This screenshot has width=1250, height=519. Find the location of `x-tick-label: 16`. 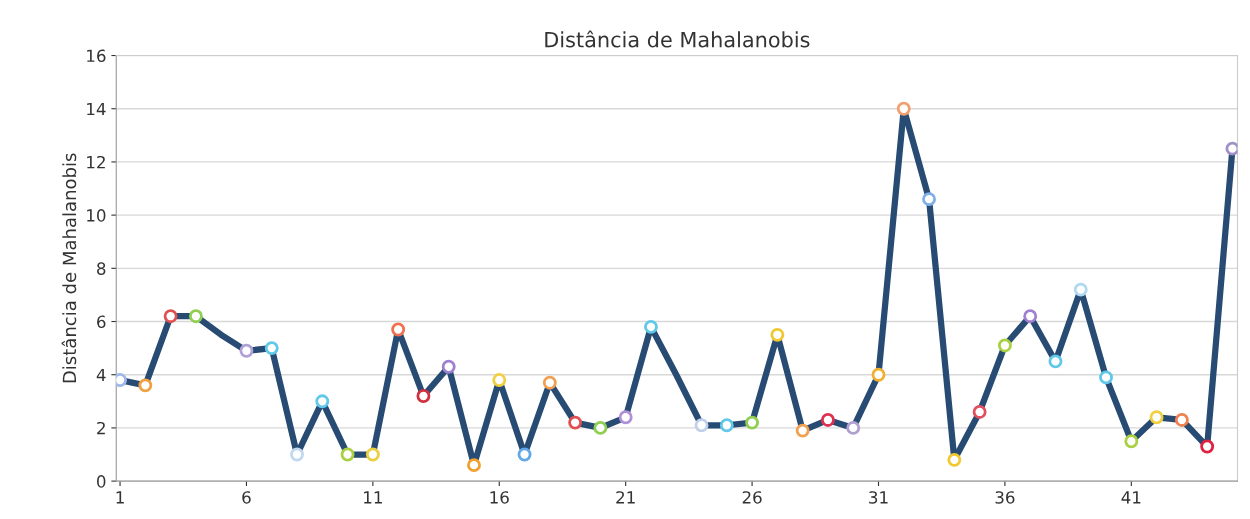

x-tick-label: 16 is located at coordinates (499, 497).